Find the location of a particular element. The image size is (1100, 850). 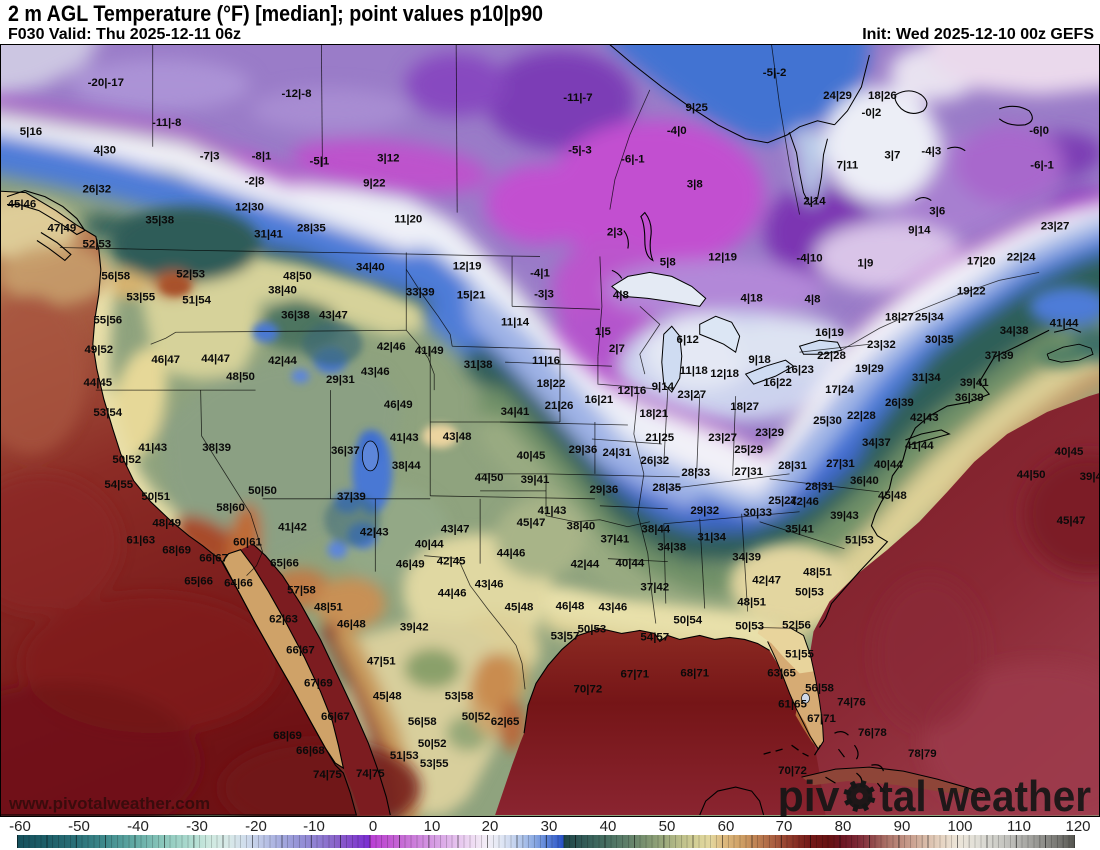

svg-text: 42|44 is located at coordinates (282, 361).